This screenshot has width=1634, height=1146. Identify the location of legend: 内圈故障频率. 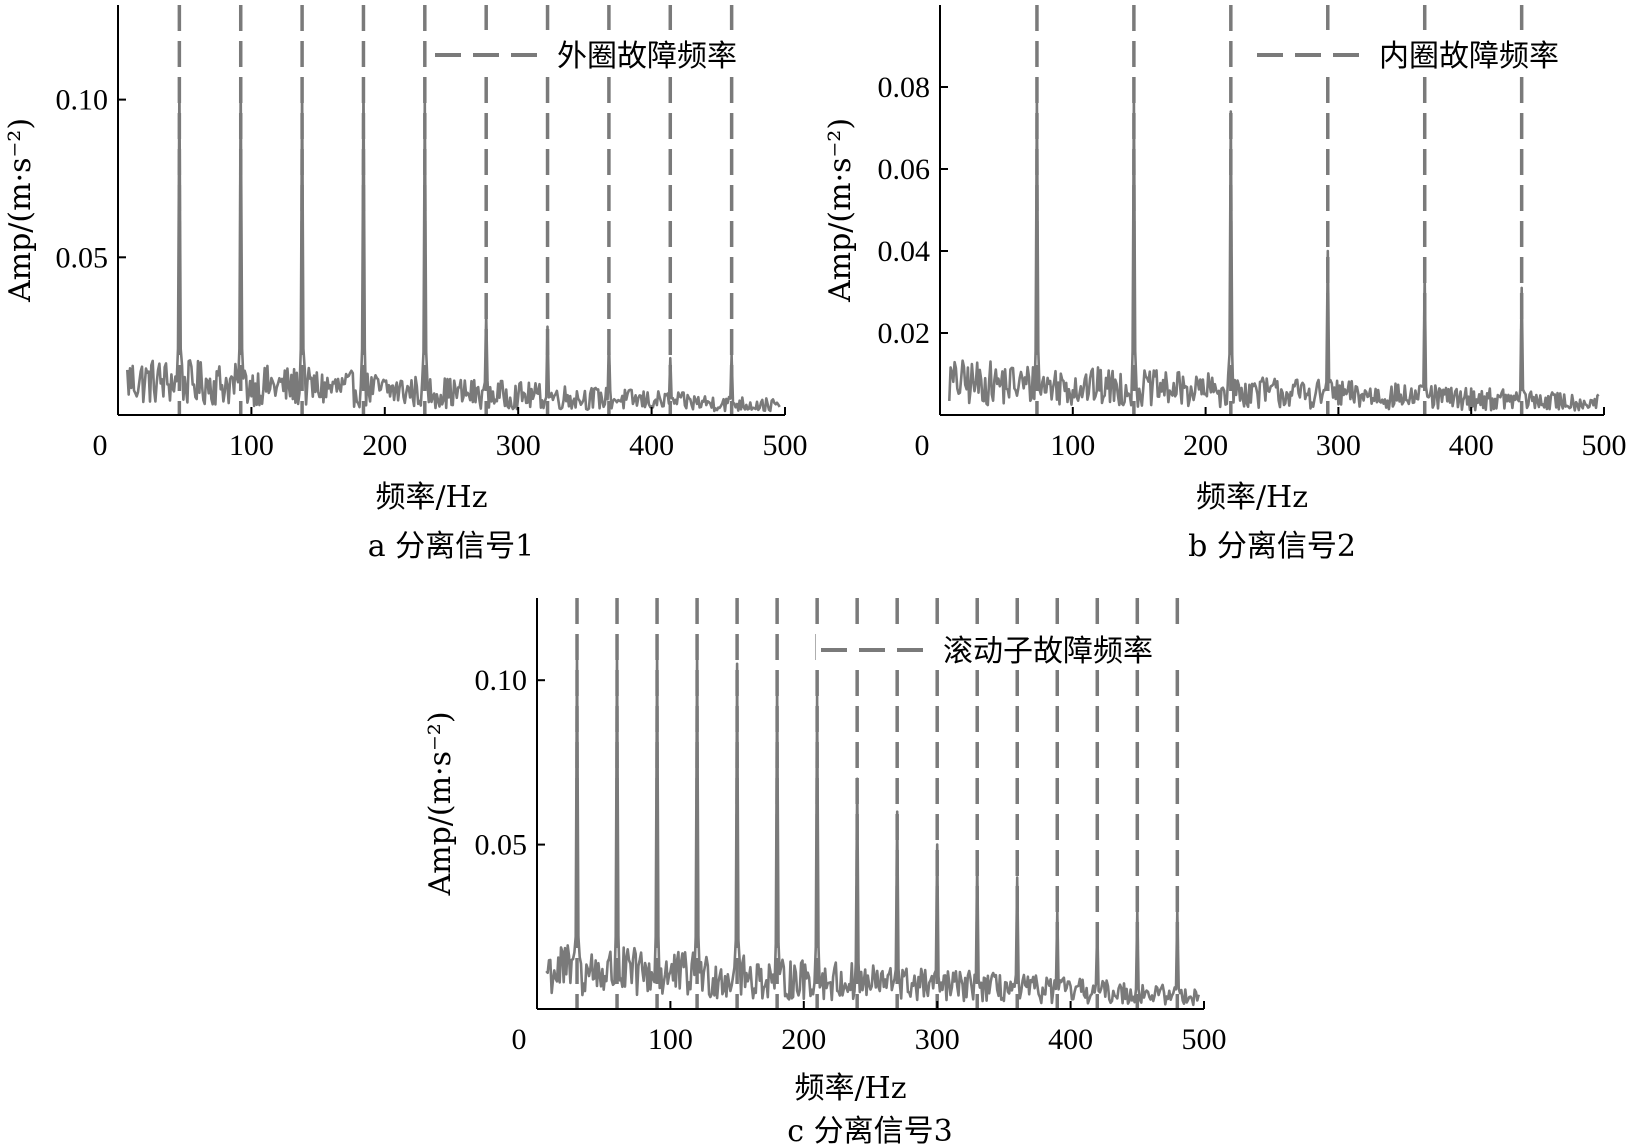
(1434, 52).